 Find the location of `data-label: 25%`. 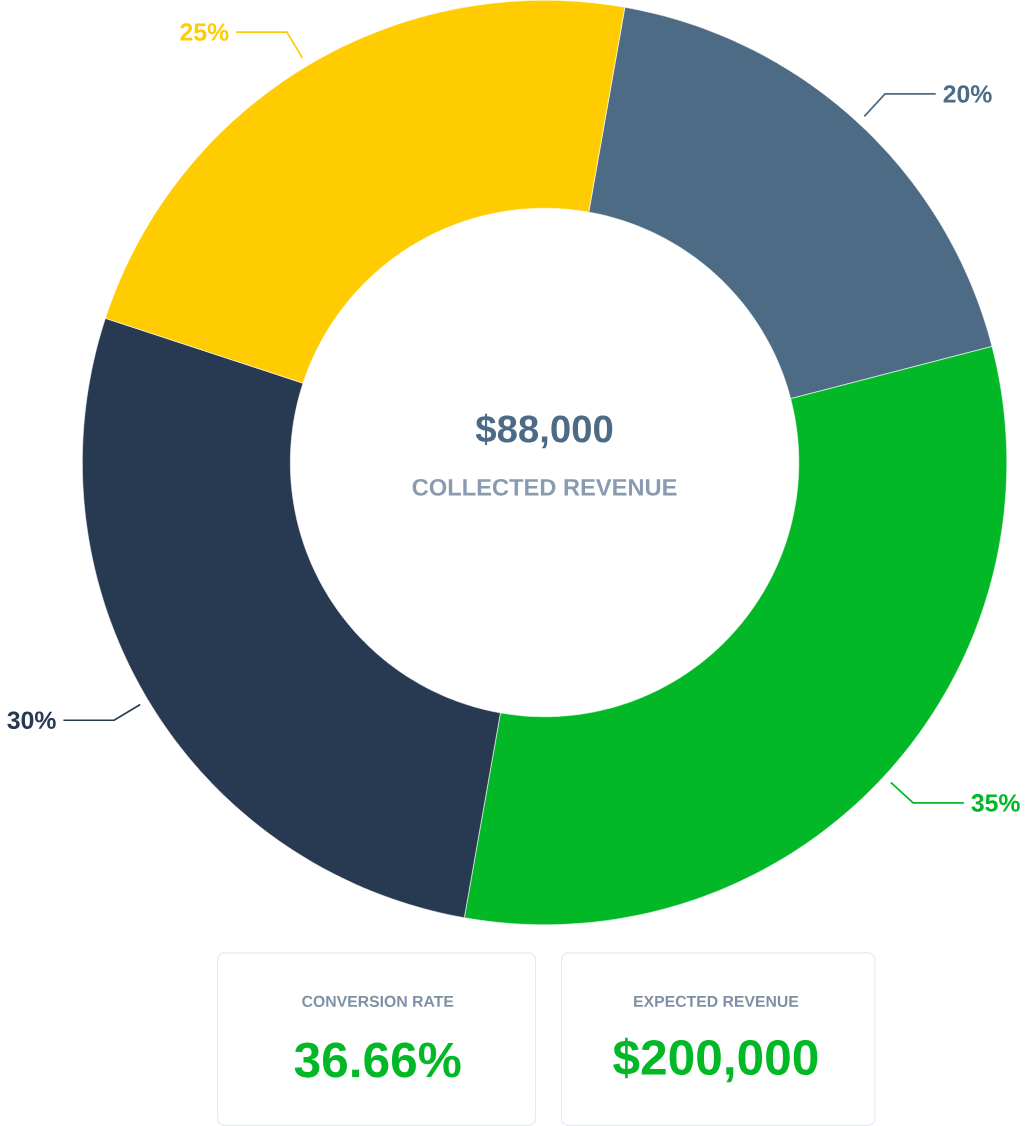

data-label: 25% is located at coordinates (204, 32).